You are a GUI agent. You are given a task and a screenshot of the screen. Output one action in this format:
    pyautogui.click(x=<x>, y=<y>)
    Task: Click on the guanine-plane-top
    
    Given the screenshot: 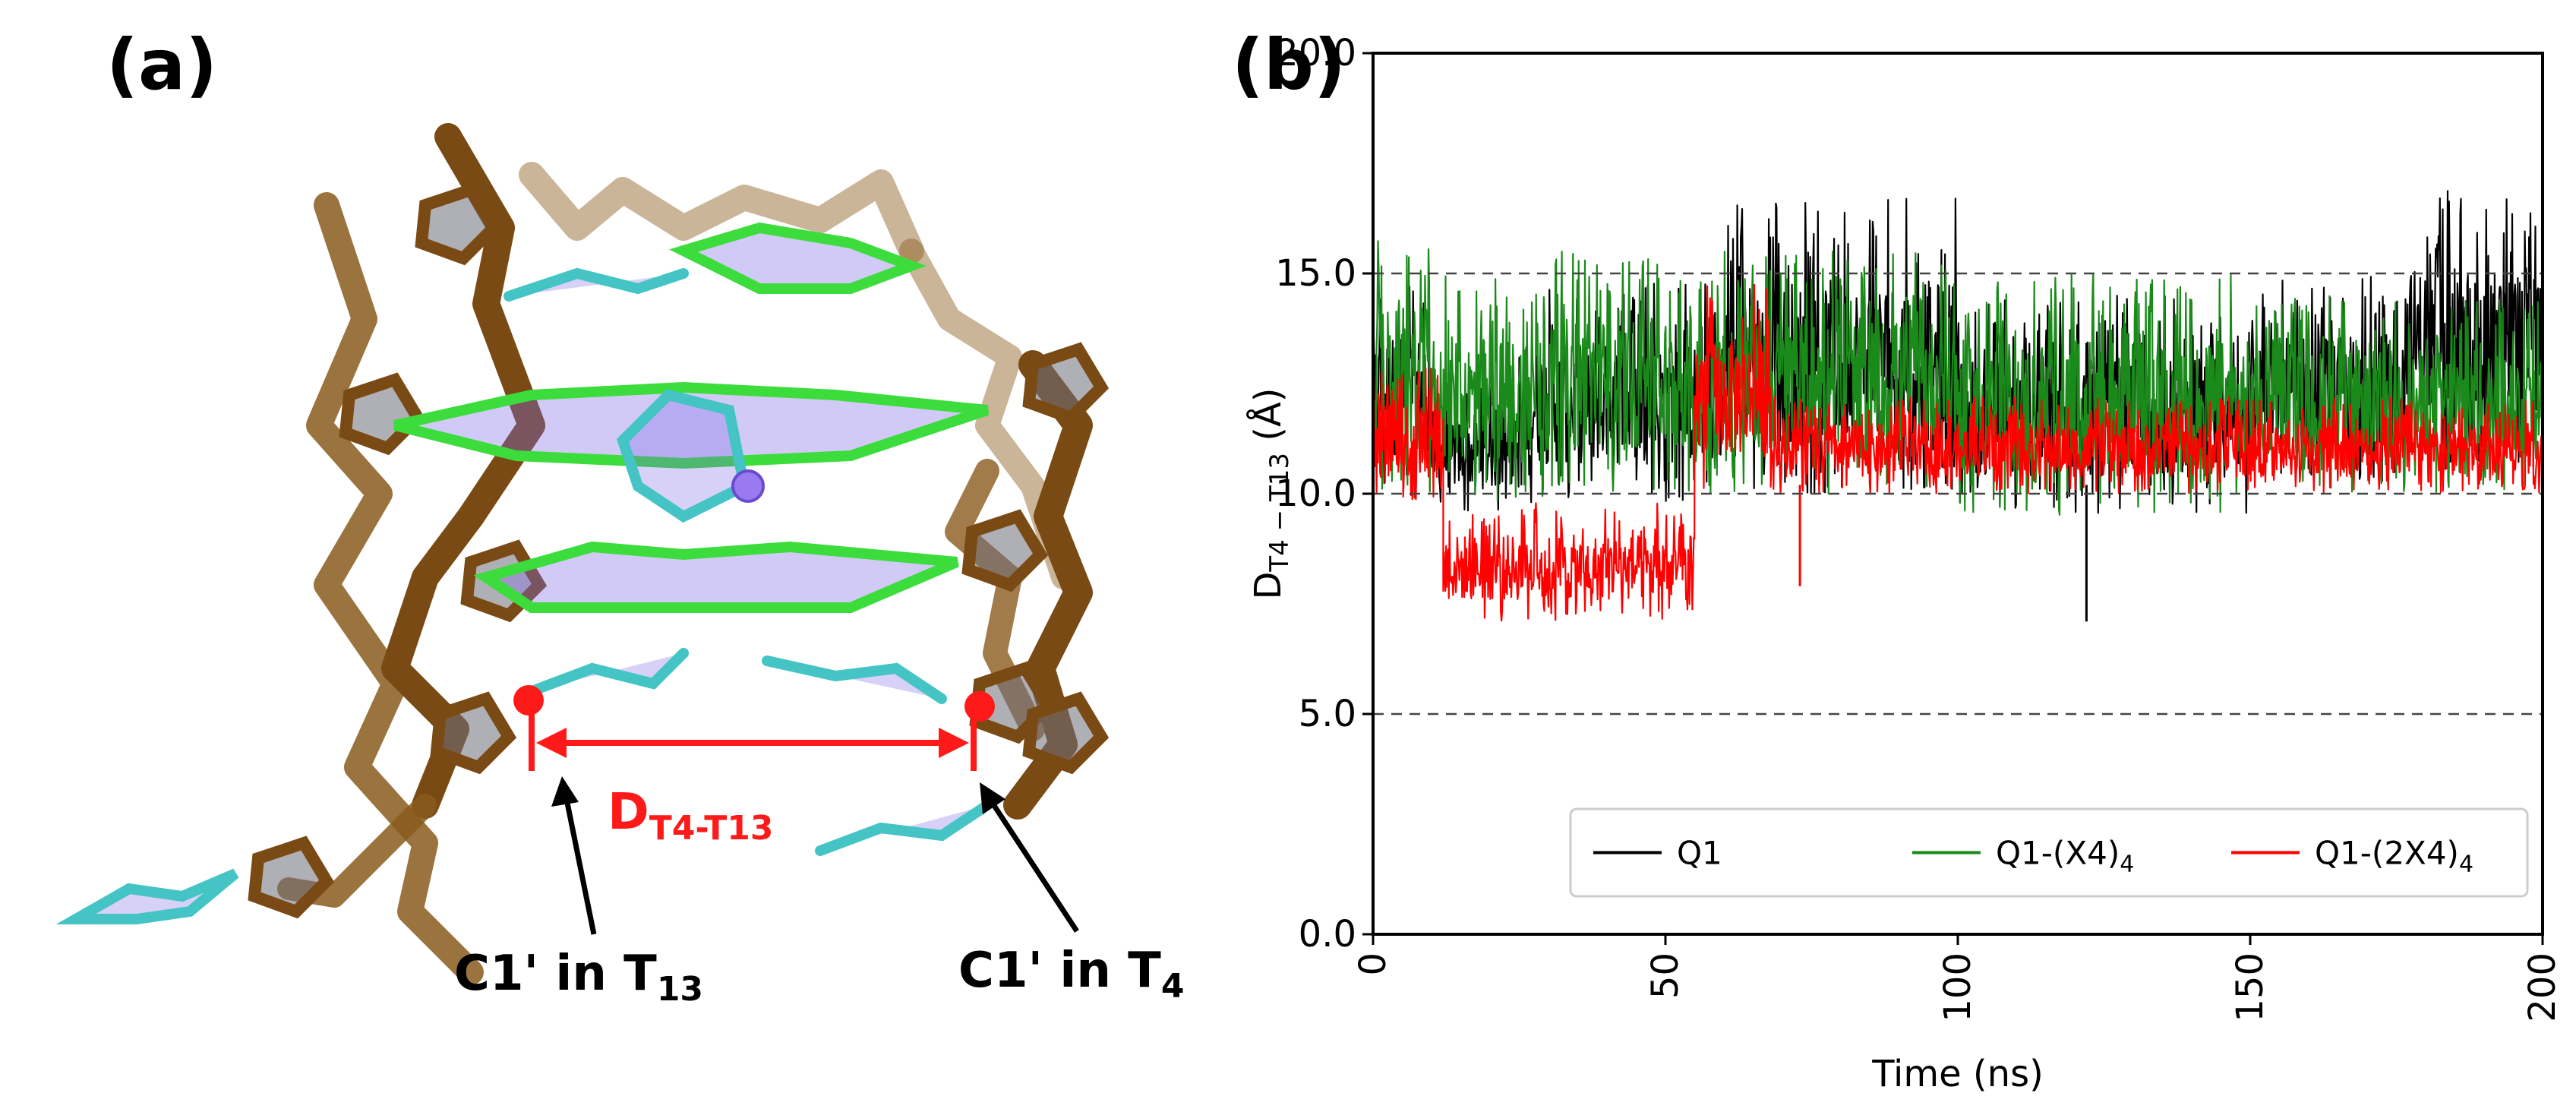 What is the action you would take?
    pyautogui.click(x=798, y=258)
    